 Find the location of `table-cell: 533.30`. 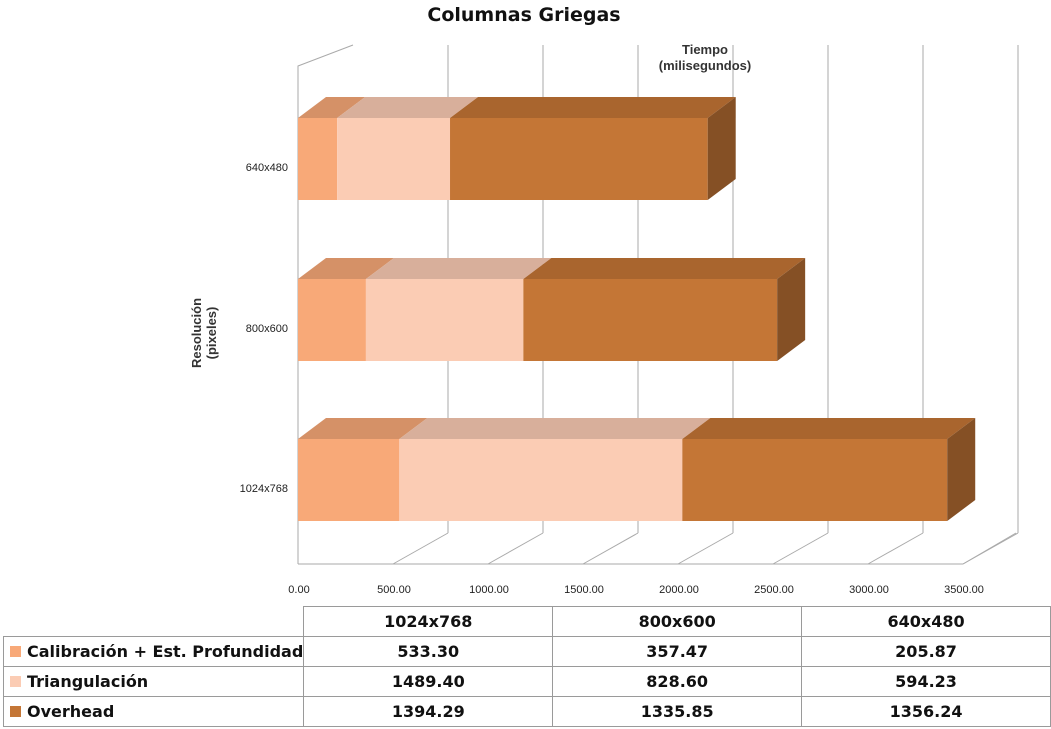

table-cell: 533.30 is located at coordinates (428, 651).